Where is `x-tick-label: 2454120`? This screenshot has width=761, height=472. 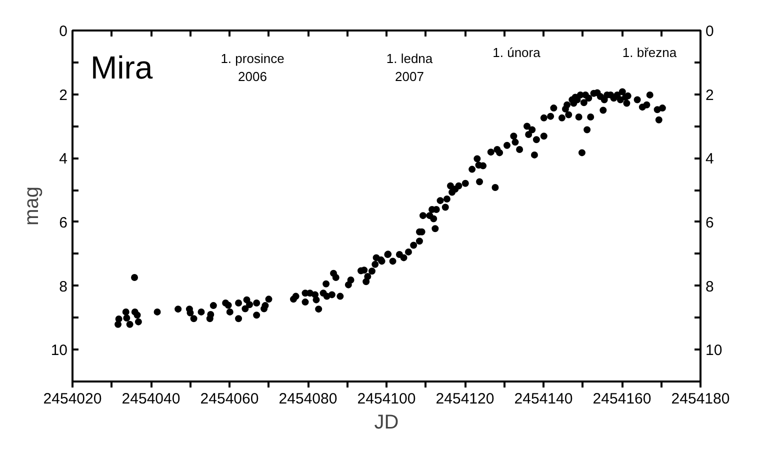
x-tick-label: 2454120 is located at coordinates (465, 399).